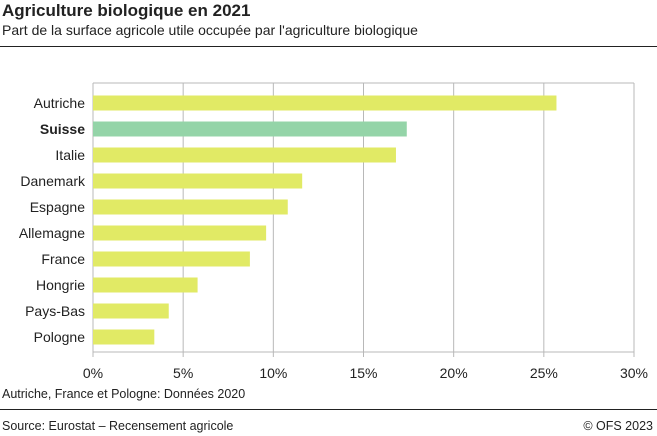 The width and height of the screenshot is (657, 436). Describe the element at coordinates (55, 311) in the screenshot. I see `category-label: Pays-Bas` at that location.